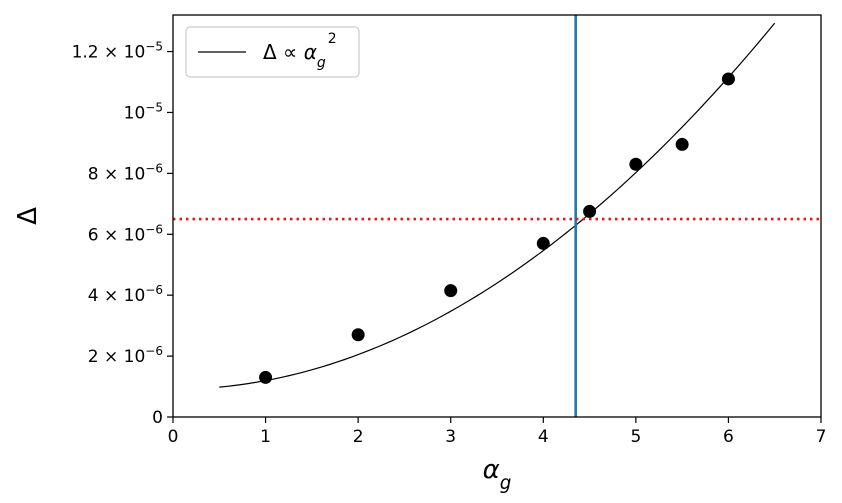 This screenshot has height=503, width=842. I want to click on legend-label: Δ ∝ αg2, so click(300, 51).